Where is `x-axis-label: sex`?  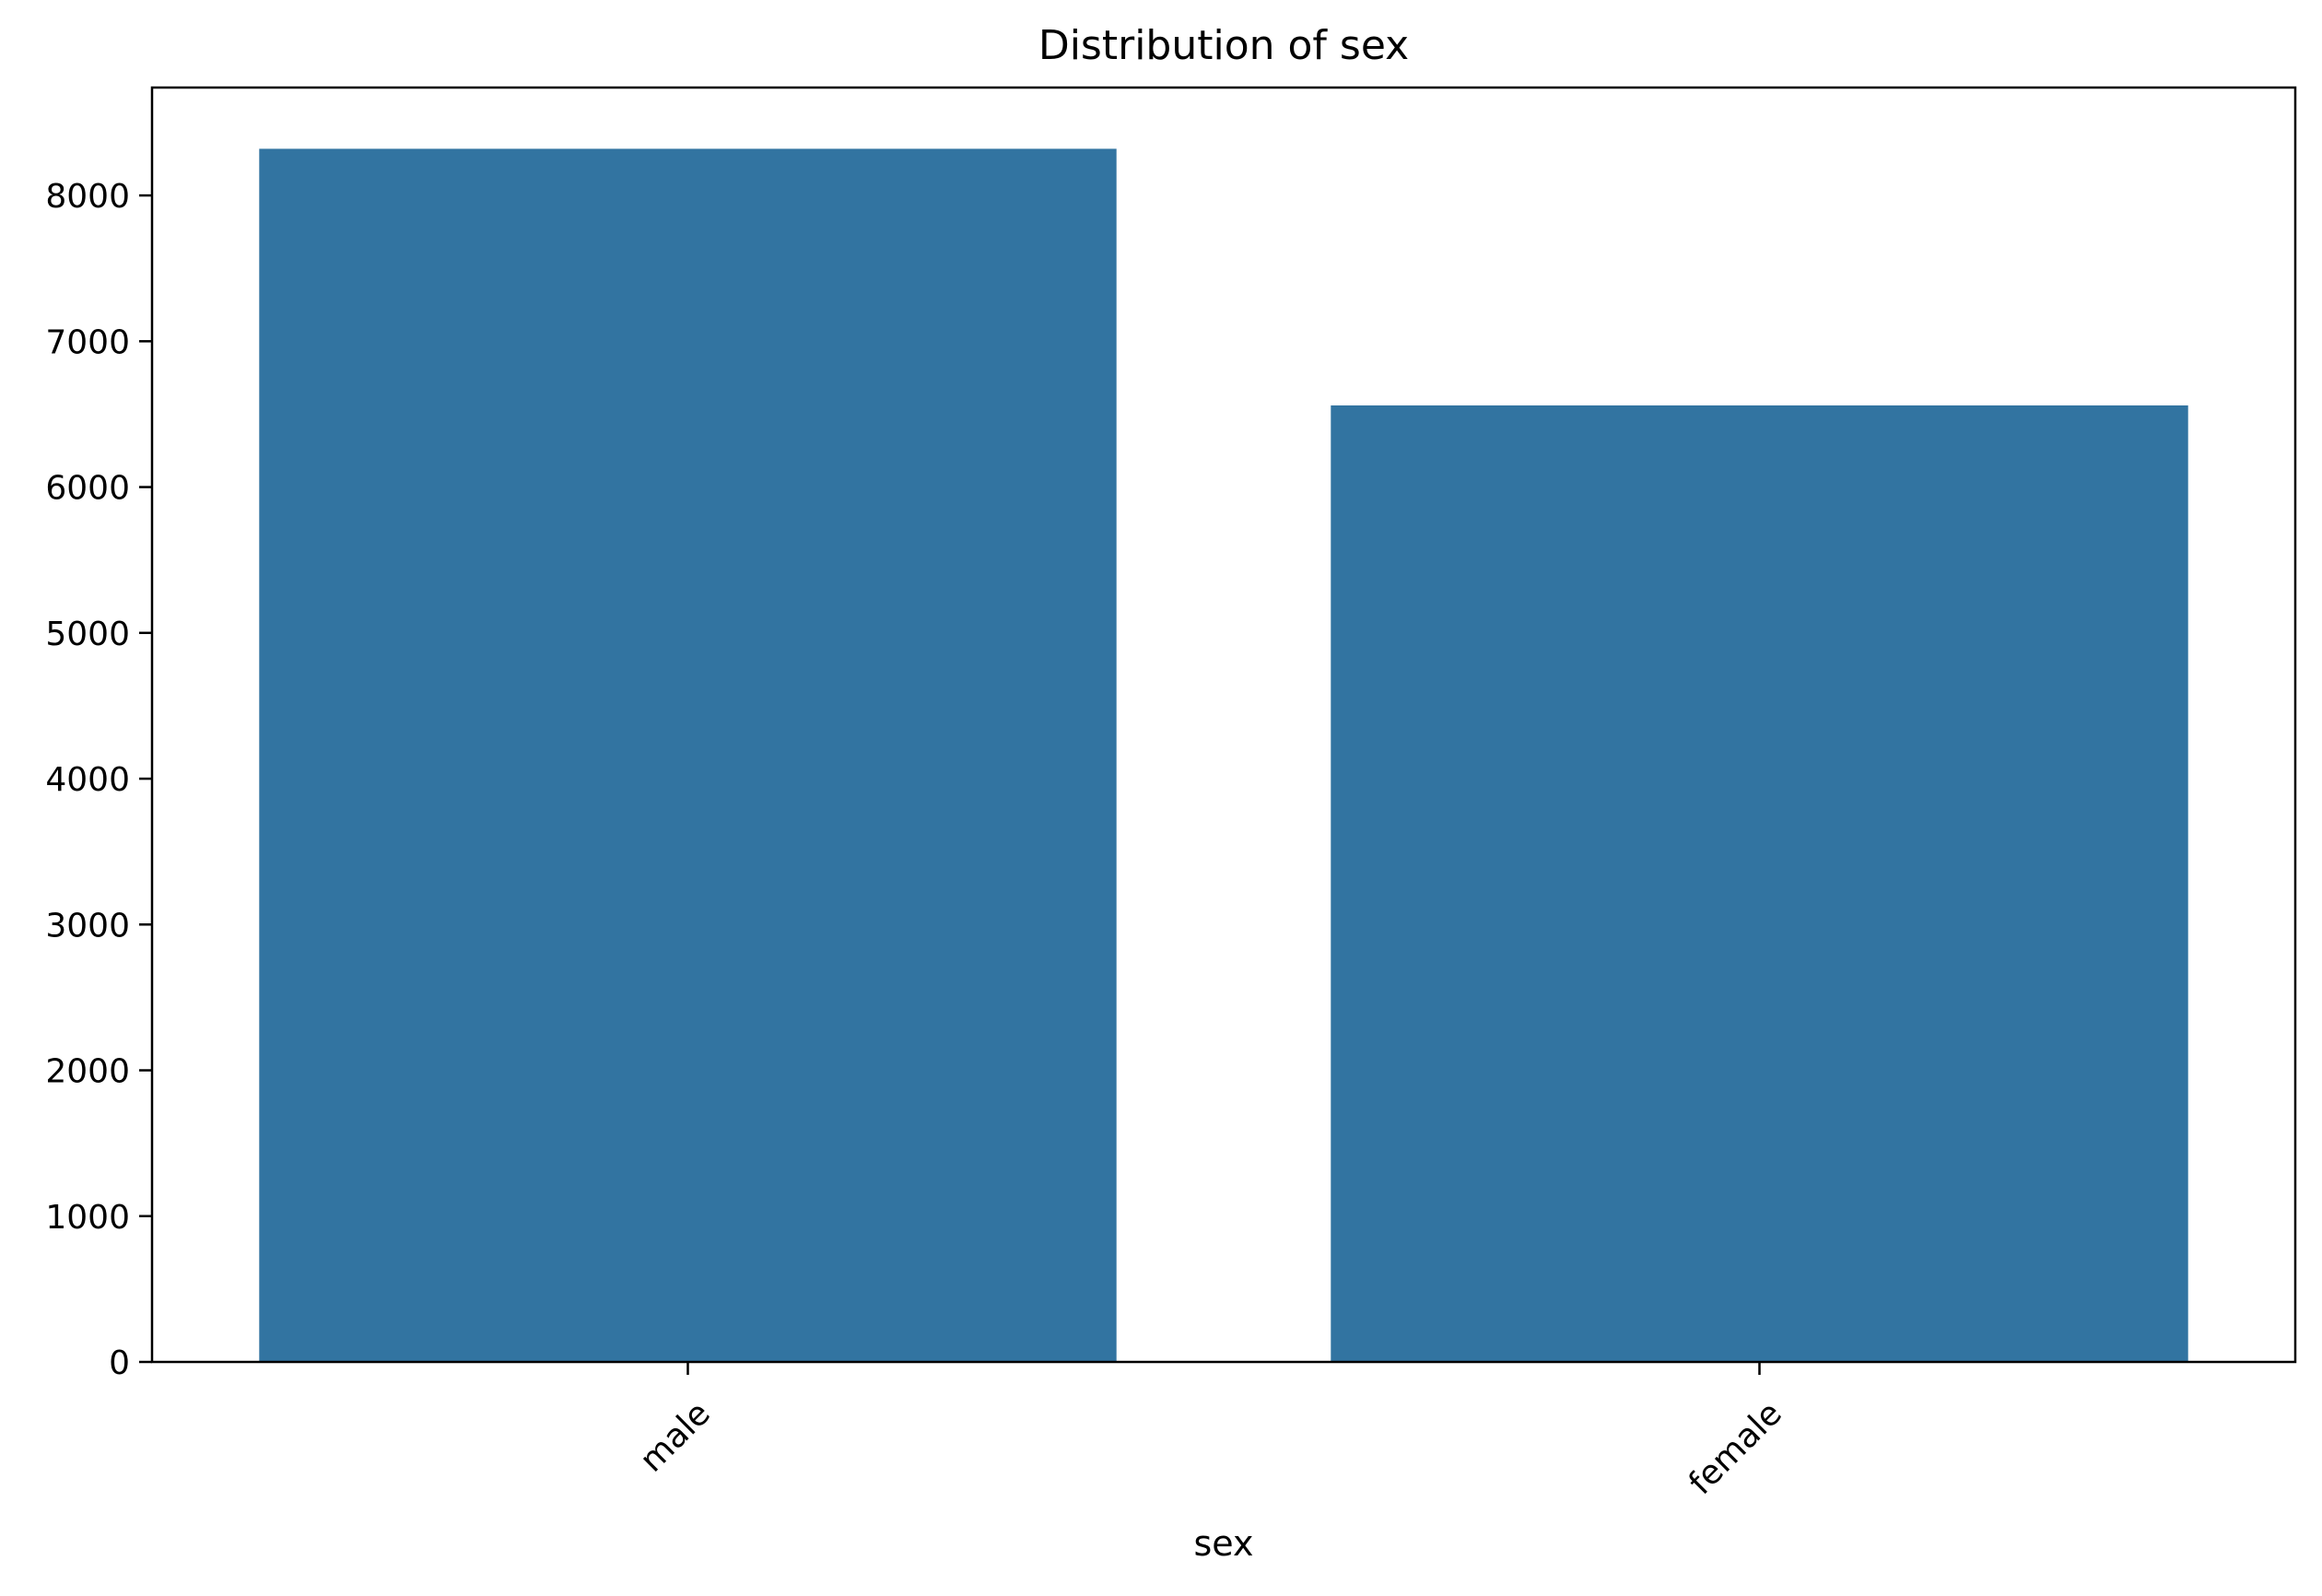 x-axis-label: sex is located at coordinates (1224, 1543).